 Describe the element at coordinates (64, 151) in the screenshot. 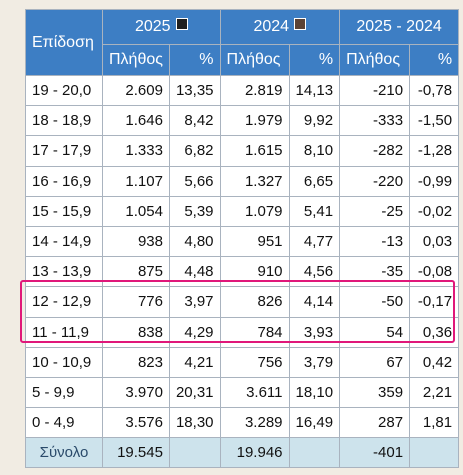

I see `cell-range: 17 - 17,9` at that location.